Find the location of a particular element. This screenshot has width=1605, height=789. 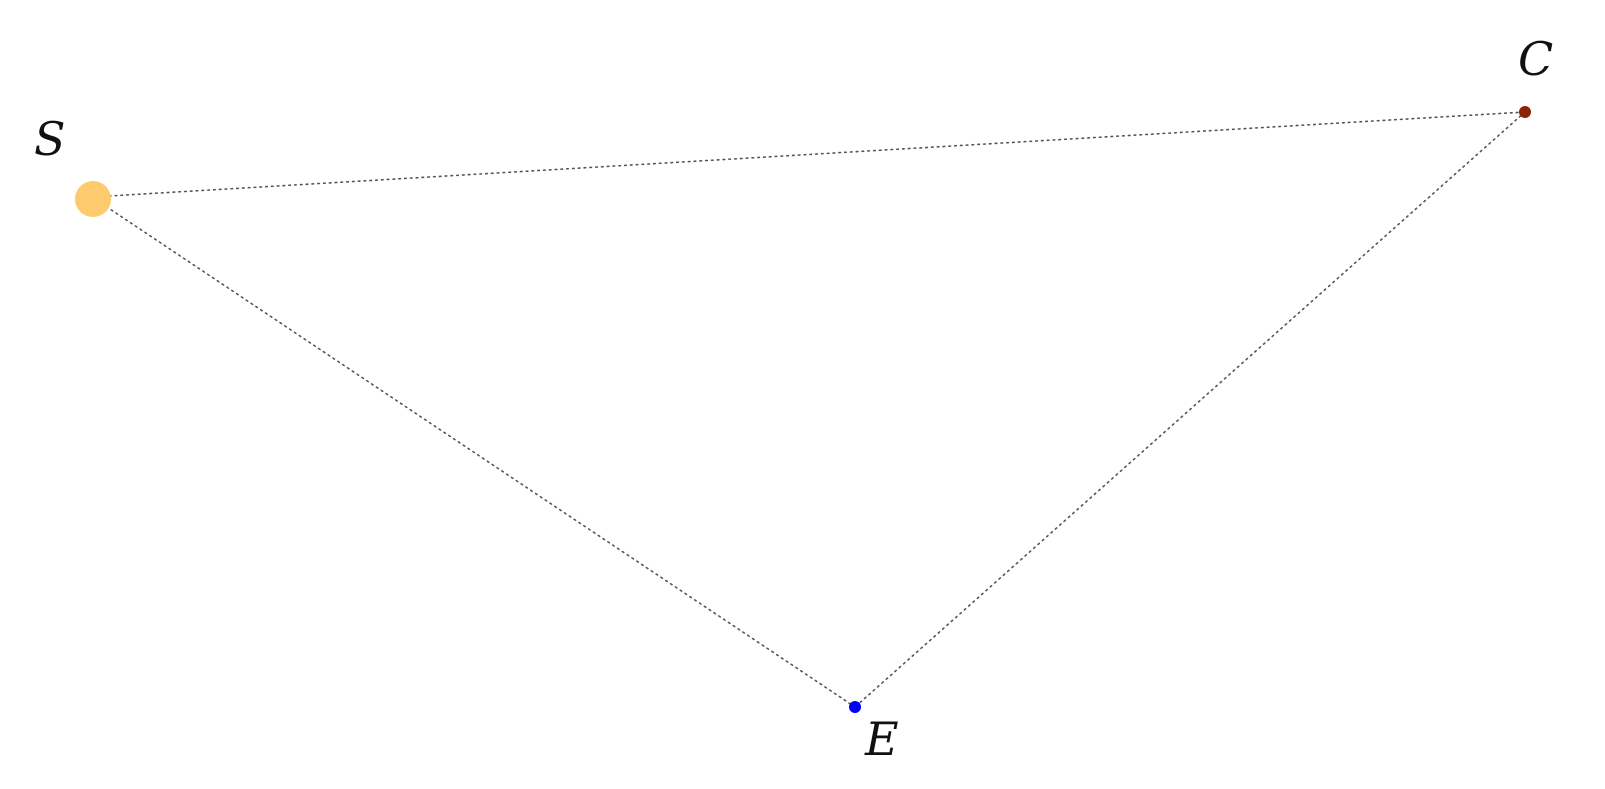

point-c-label: C is located at coordinates (1535, 59).